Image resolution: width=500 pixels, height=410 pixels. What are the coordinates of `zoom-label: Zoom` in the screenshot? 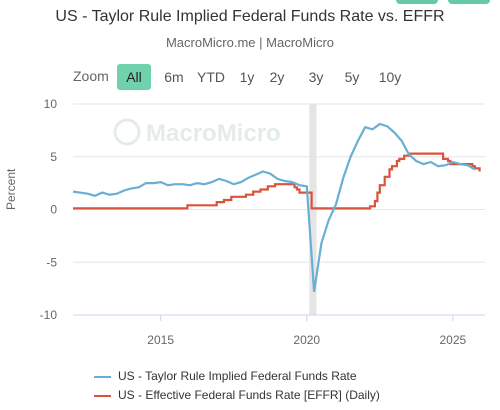 It's located at (91, 76).